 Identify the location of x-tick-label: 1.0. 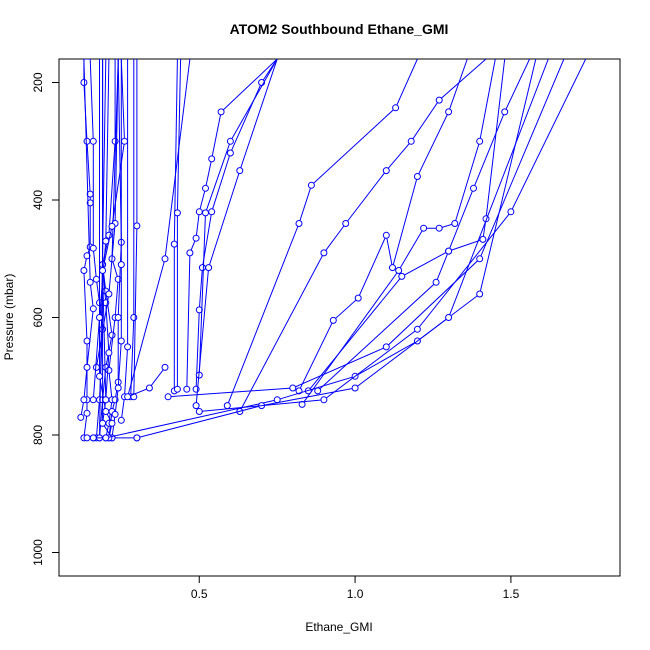
(355, 594).